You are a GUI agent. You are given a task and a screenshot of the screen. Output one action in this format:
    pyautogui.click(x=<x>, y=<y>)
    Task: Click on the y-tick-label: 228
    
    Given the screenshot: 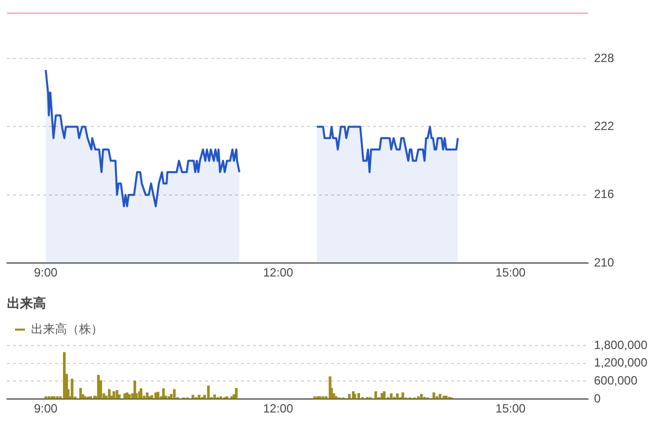 What is the action you would take?
    pyautogui.click(x=604, y=57)
    